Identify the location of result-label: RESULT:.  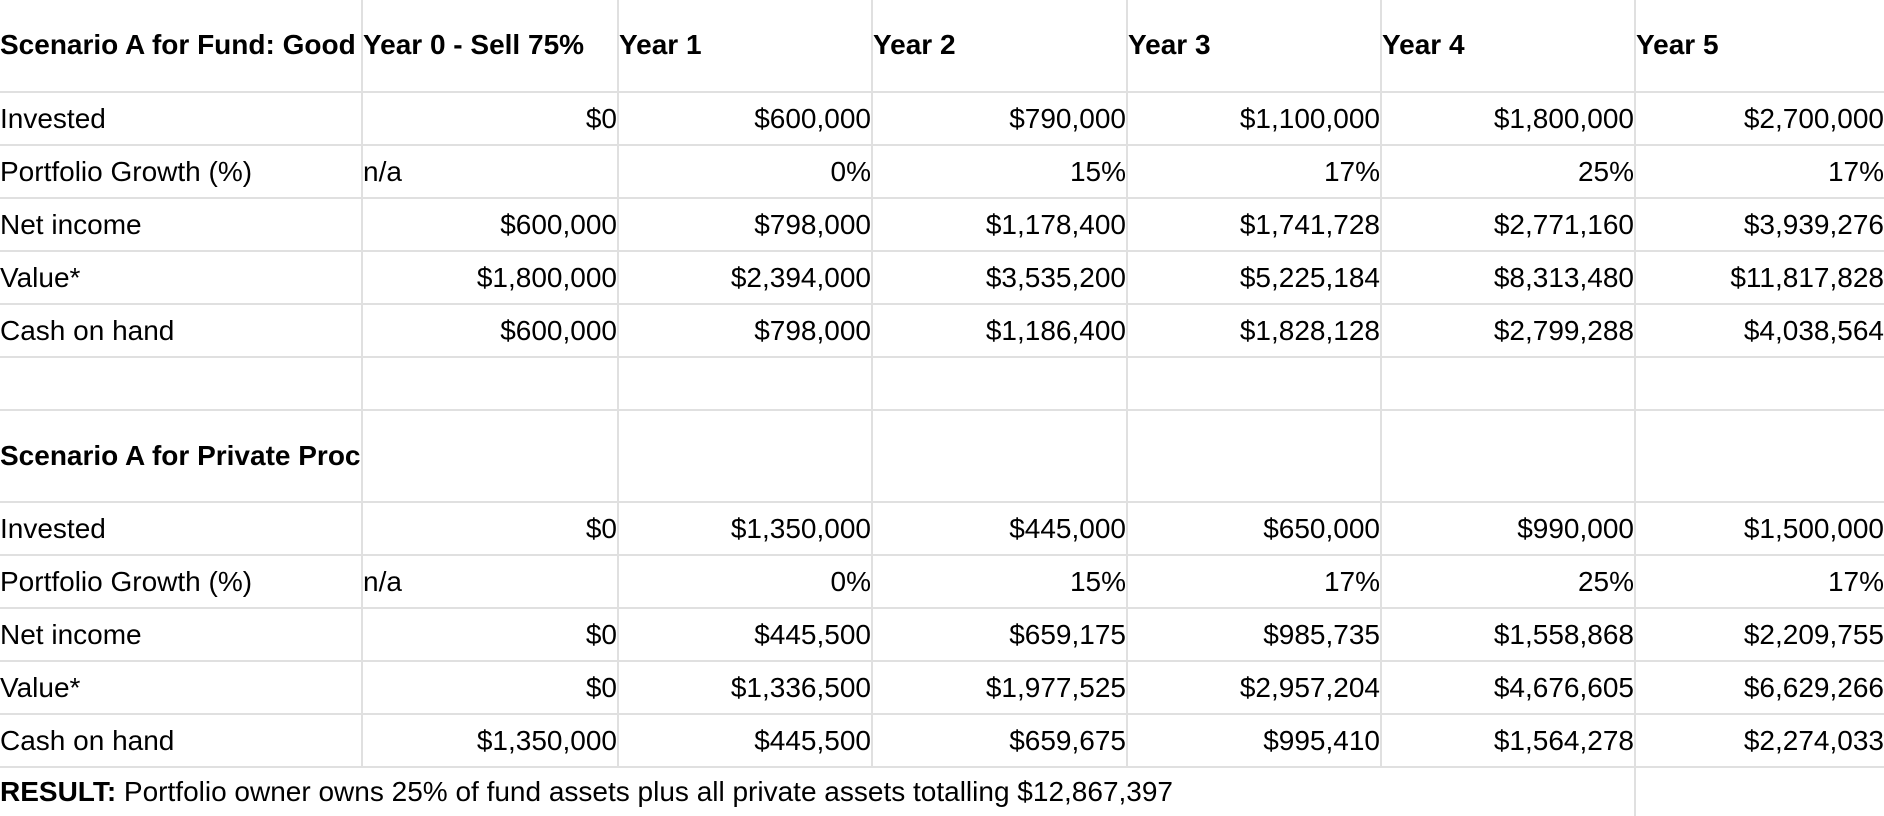
(58, 791).